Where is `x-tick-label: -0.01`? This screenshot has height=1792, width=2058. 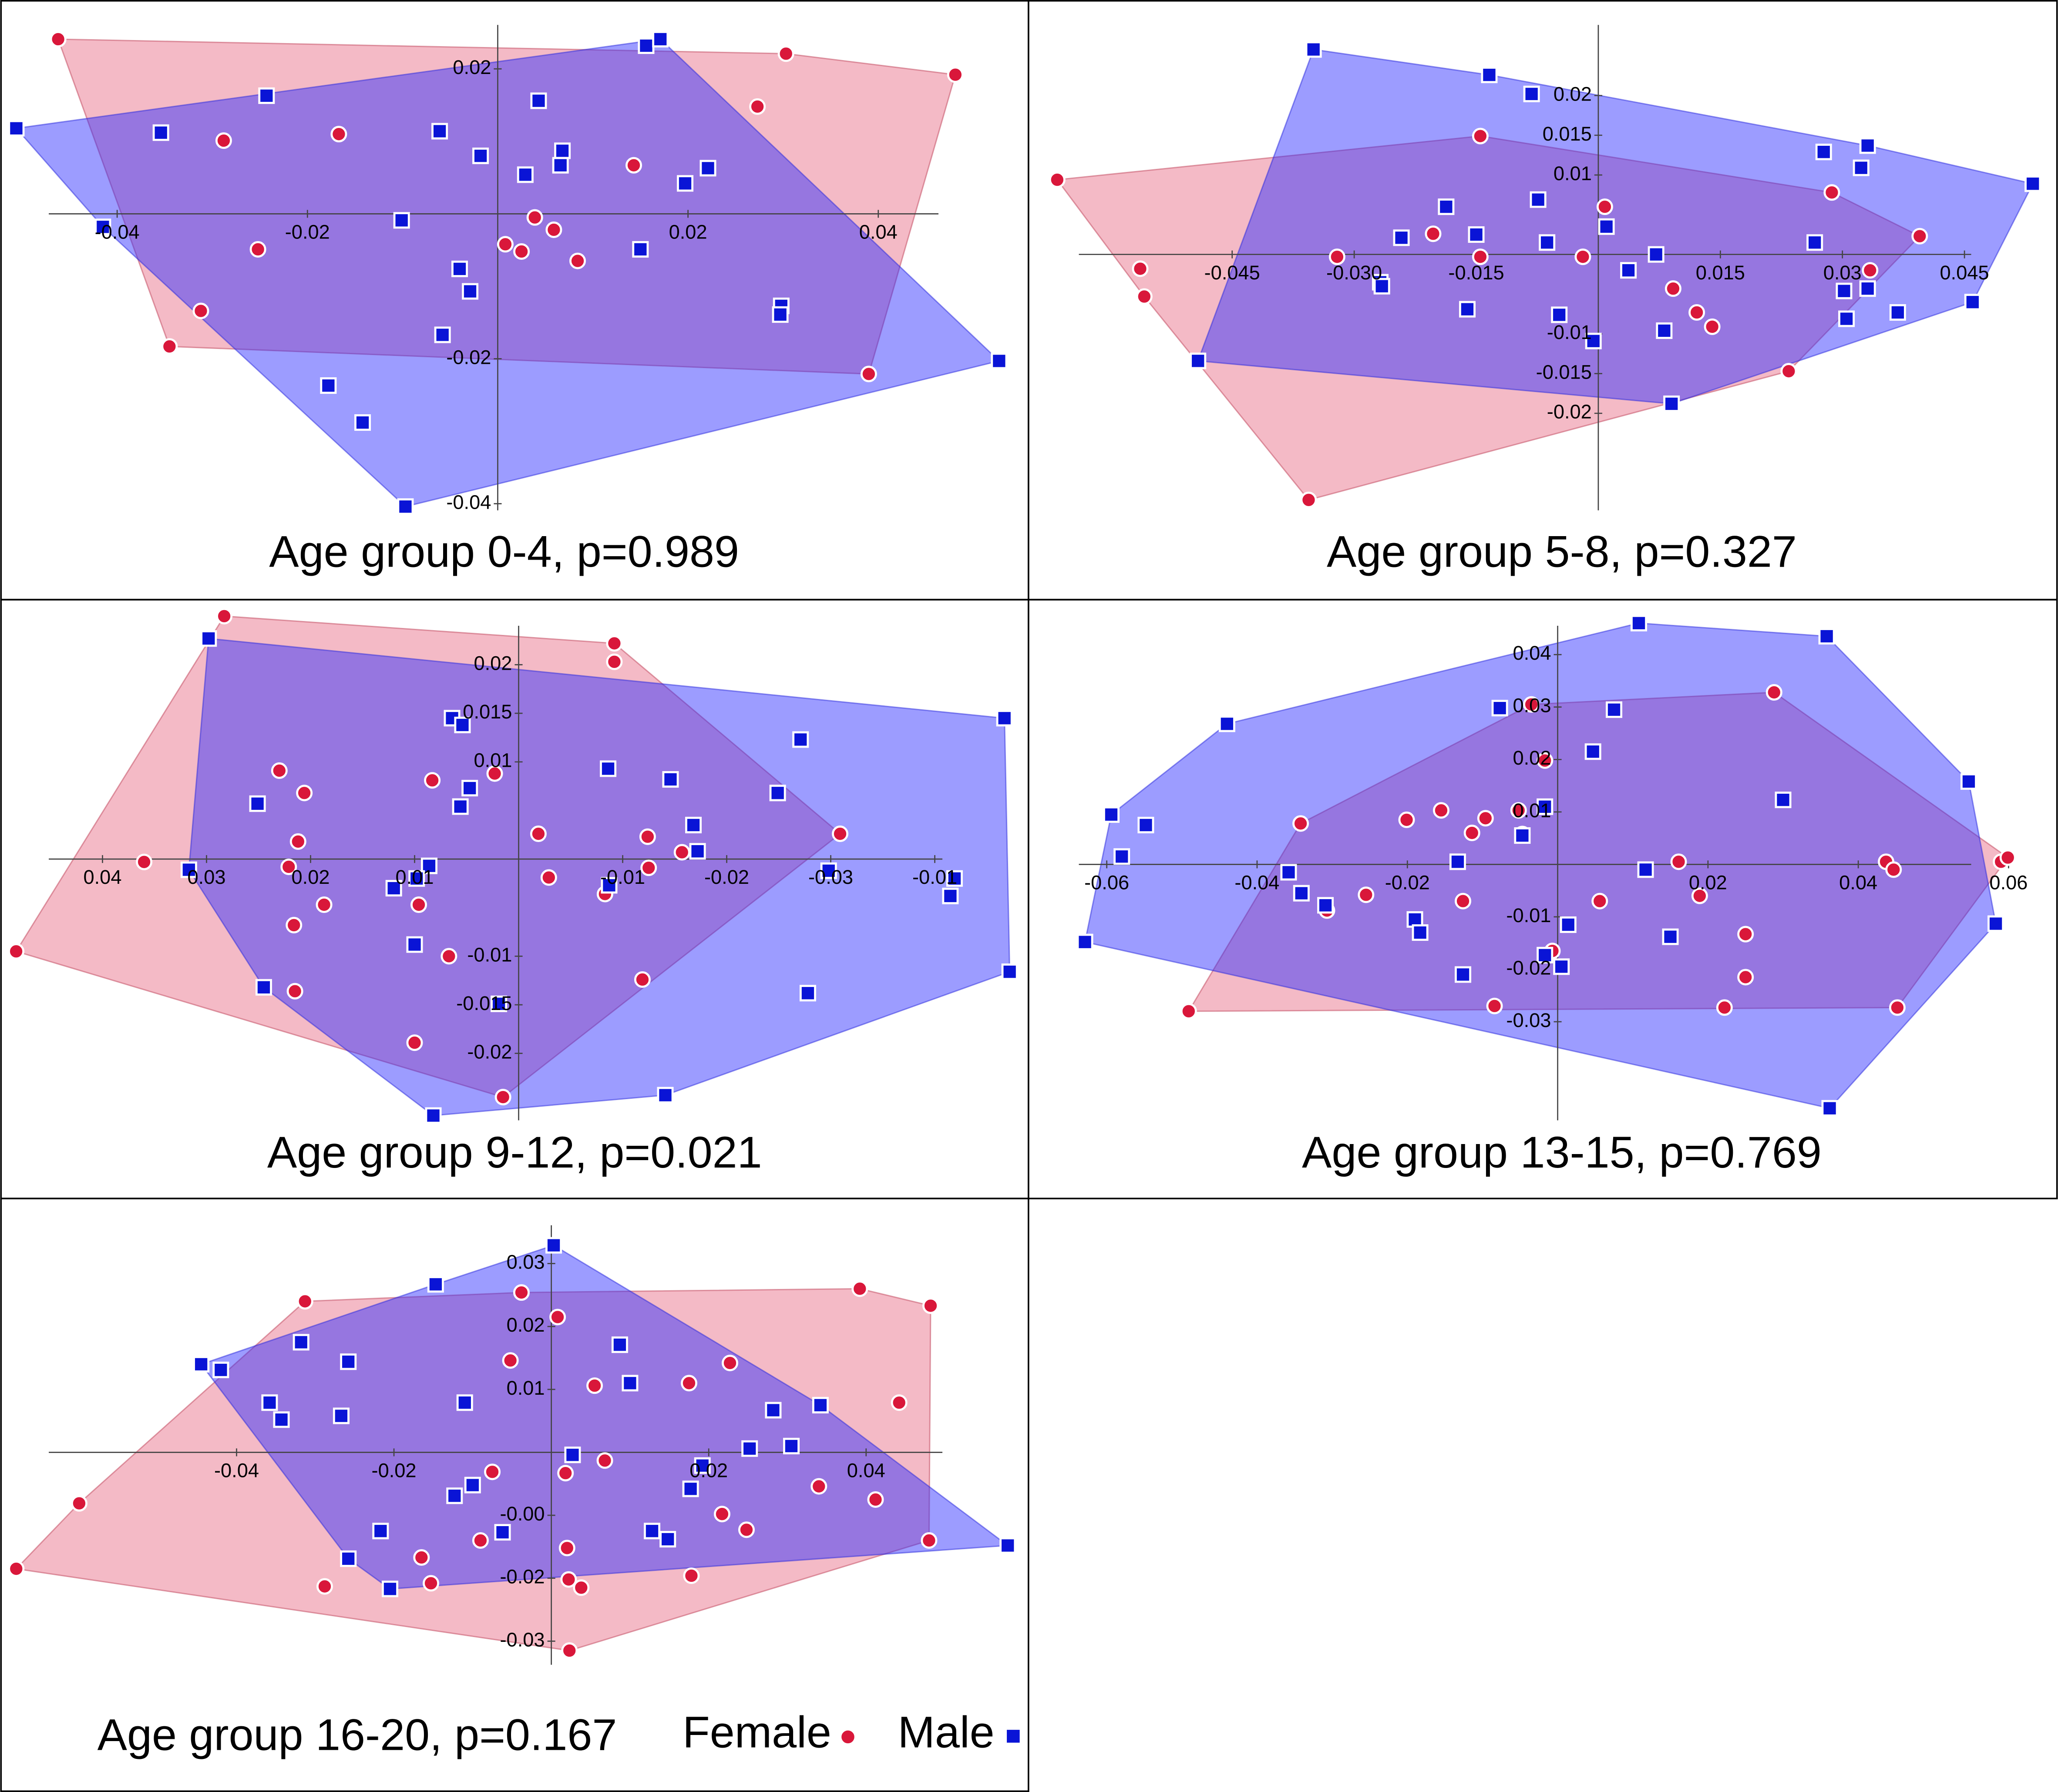
x-tick-label: -0.01 is located at coordinates (622, 877).